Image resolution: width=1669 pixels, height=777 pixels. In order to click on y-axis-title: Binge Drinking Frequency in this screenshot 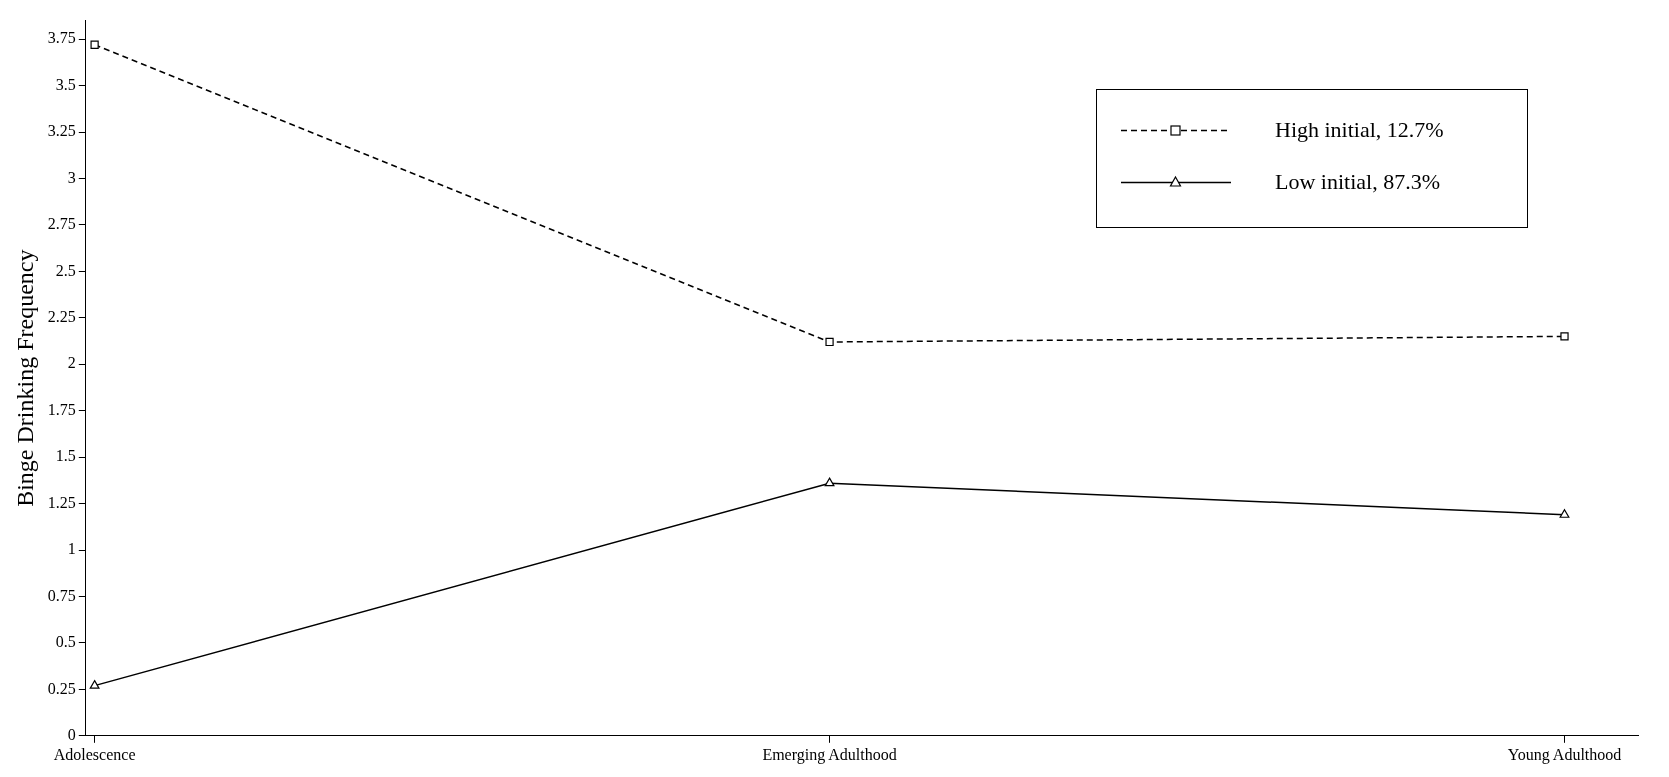, I will do `click(24, 378)`.